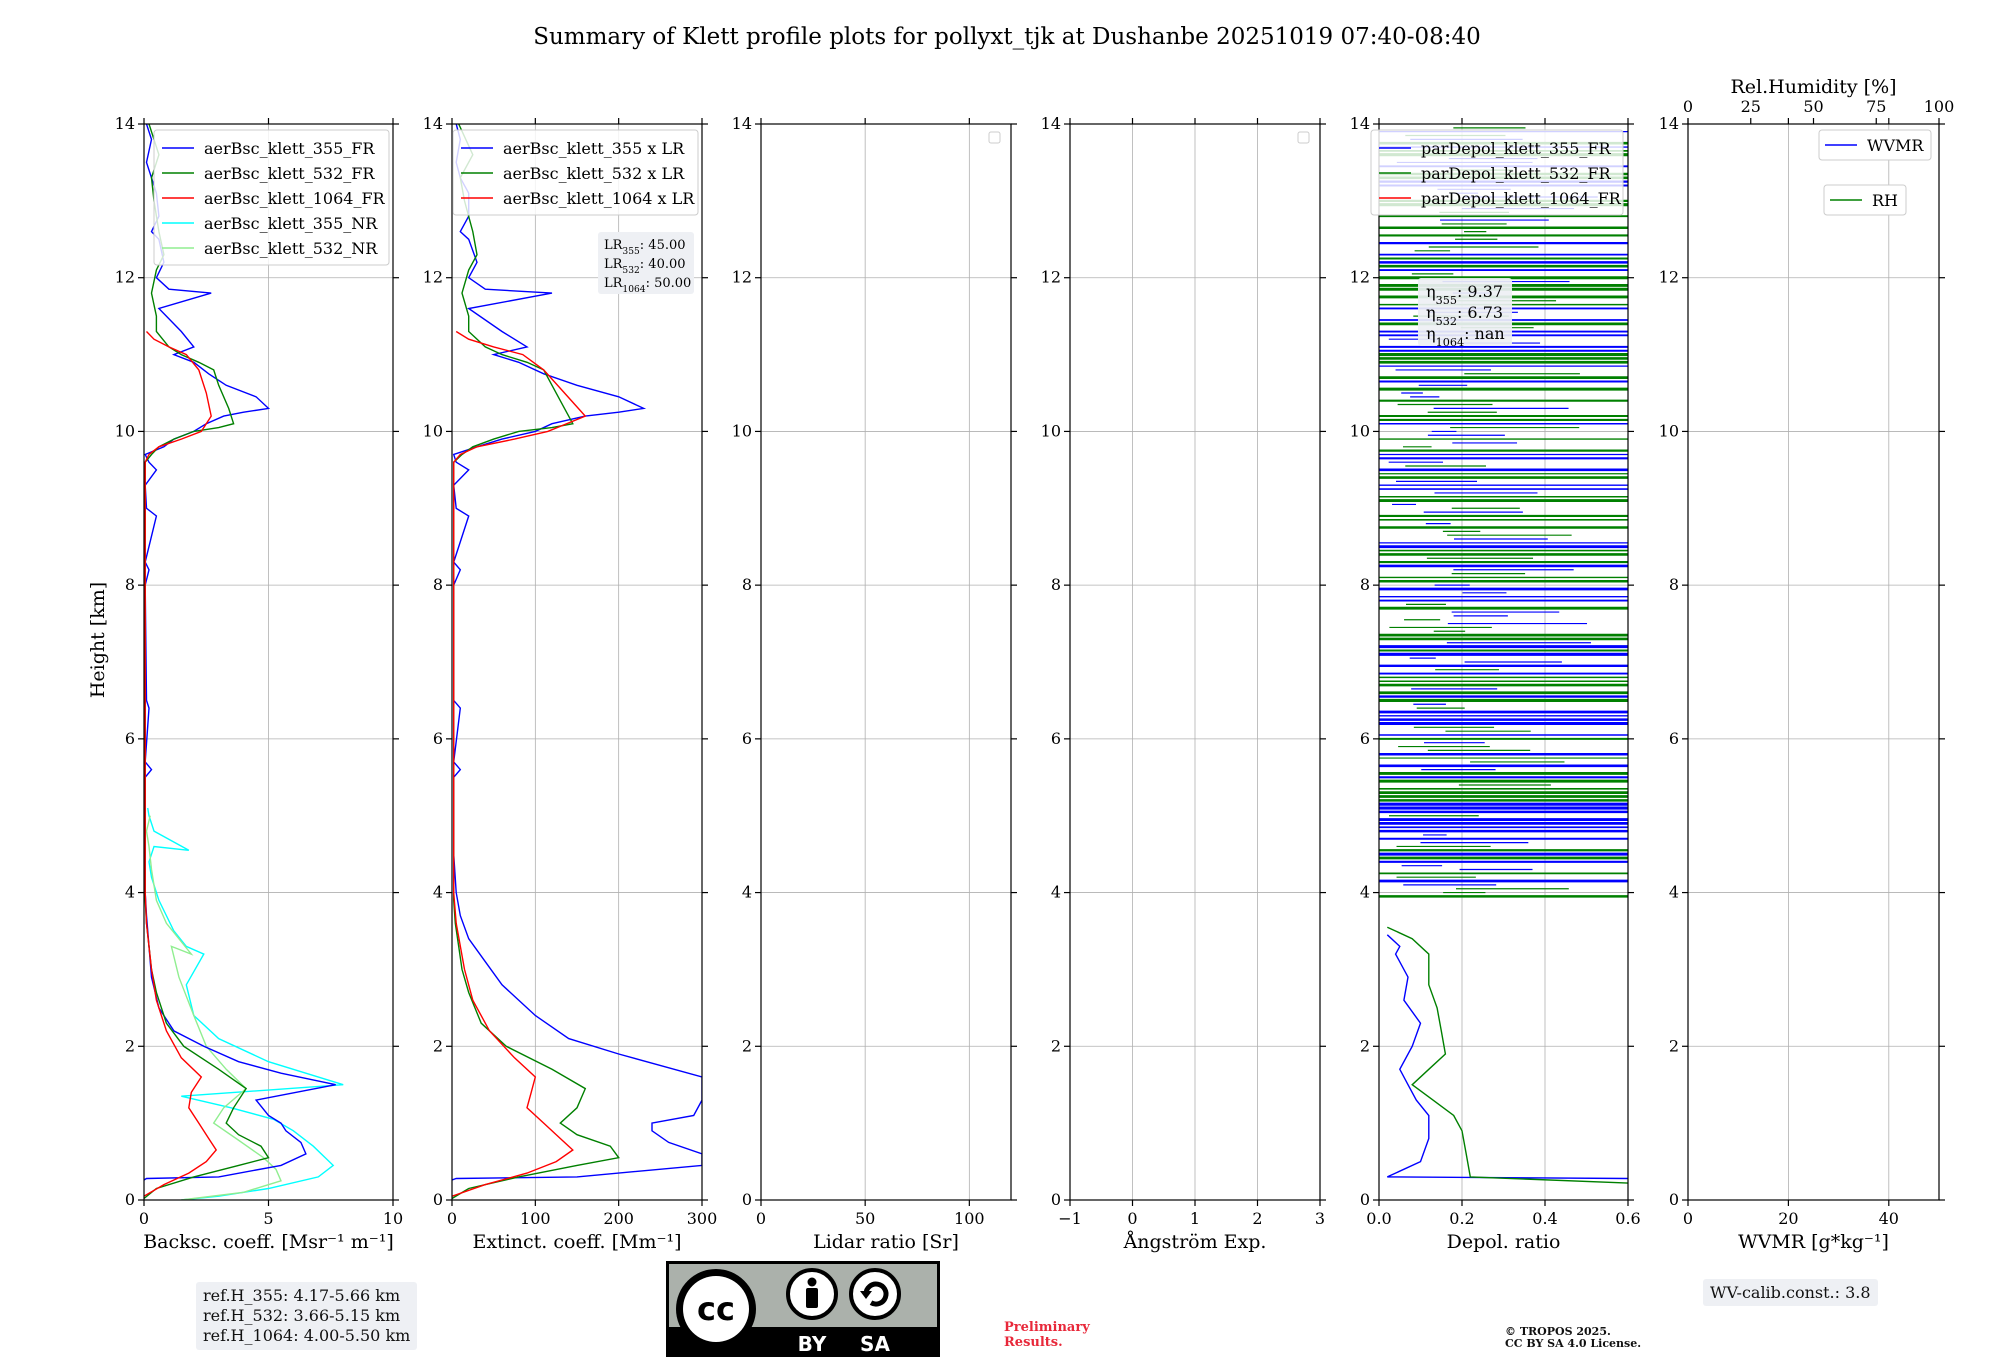 The image size is (2000, 1360). Describe the element at coordinates (1751, 106) in the screenshot. I see `rh-tick-label: 25` at that location.